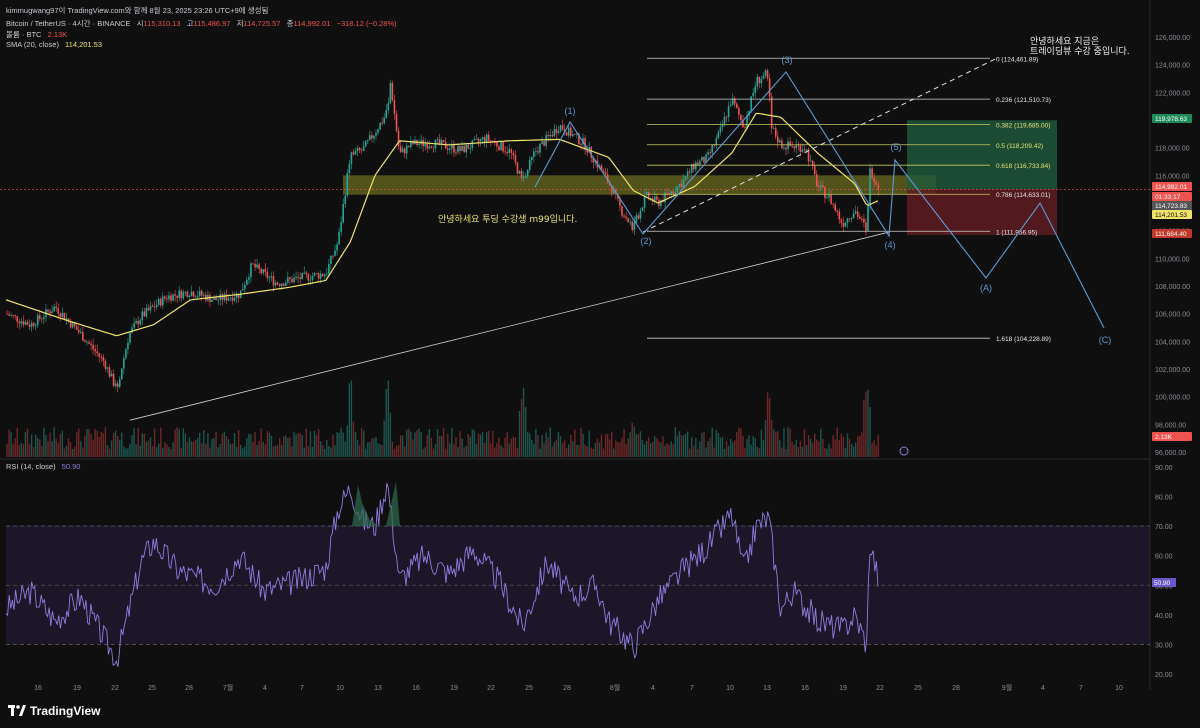 The height and width of the screenshot is (728, 1200). What do you see at coordinates (442, 418) in the screenshot?
I see `volume-bars` at bounding box center [442, 418].